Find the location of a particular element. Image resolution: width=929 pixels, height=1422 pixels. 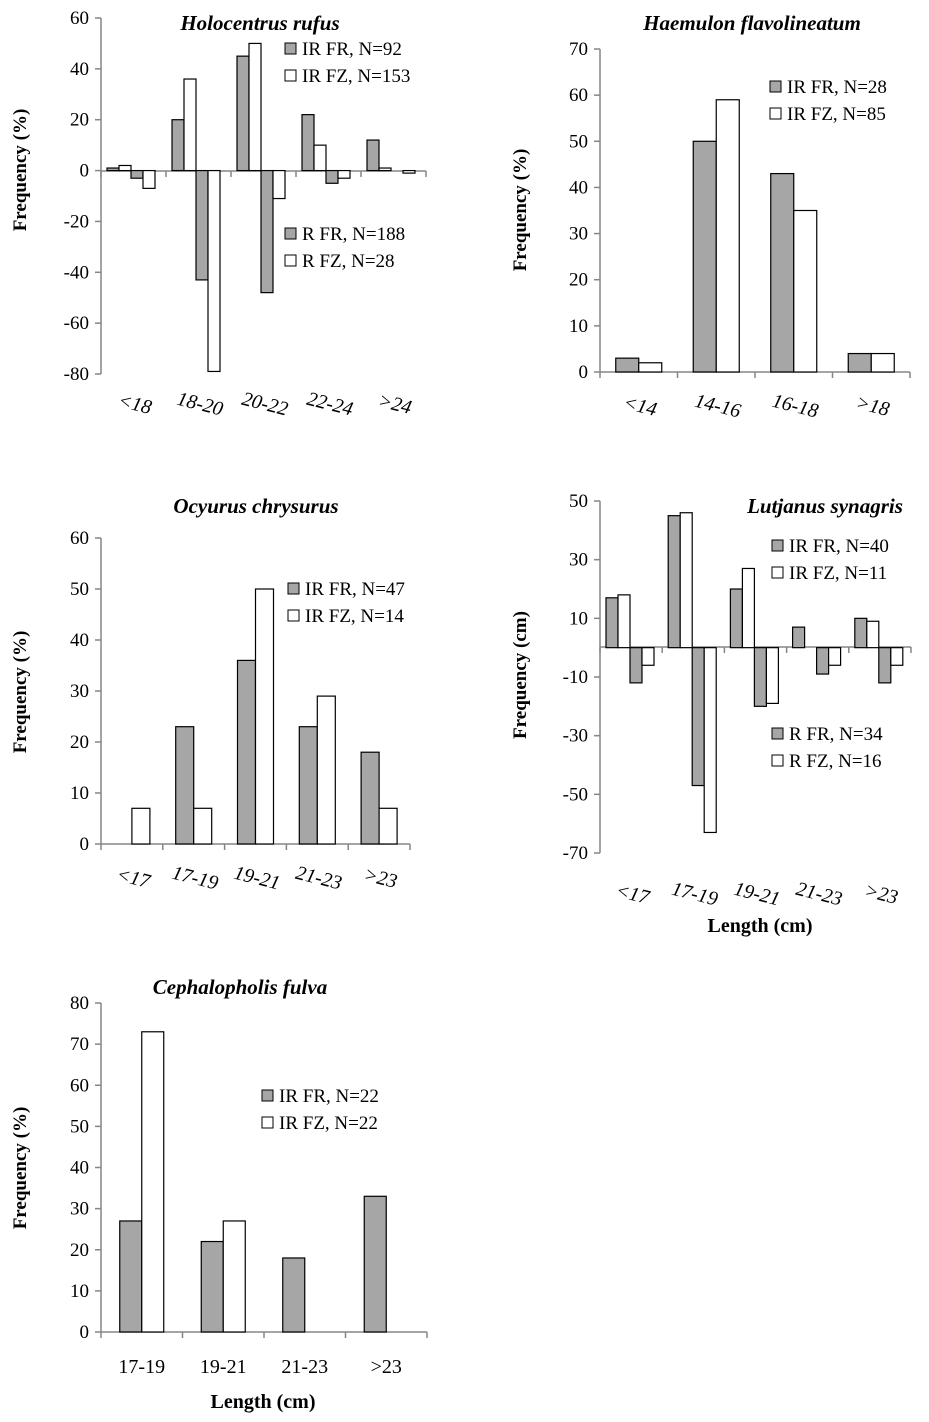

legend-label: R FR, N=34 is located at coordinates (836, 734).